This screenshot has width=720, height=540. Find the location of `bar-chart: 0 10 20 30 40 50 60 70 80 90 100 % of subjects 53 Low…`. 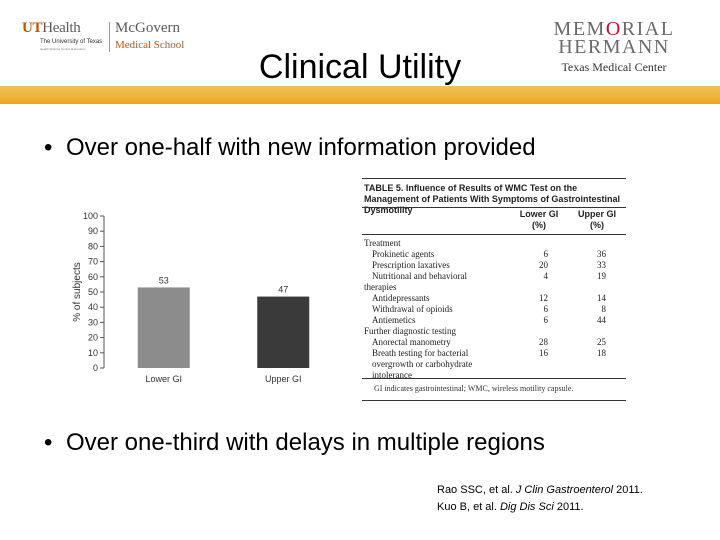

bar-chart: 0 10 20 30 40 50 60 70 80 90 100 % of subjects 53 Low… is located at coordinates (209, 300).